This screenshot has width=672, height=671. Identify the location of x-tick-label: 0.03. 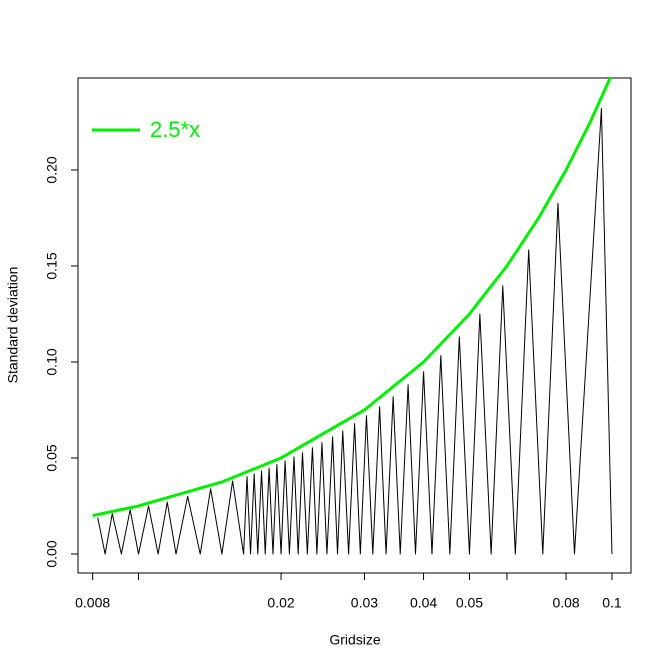
(364, 603).